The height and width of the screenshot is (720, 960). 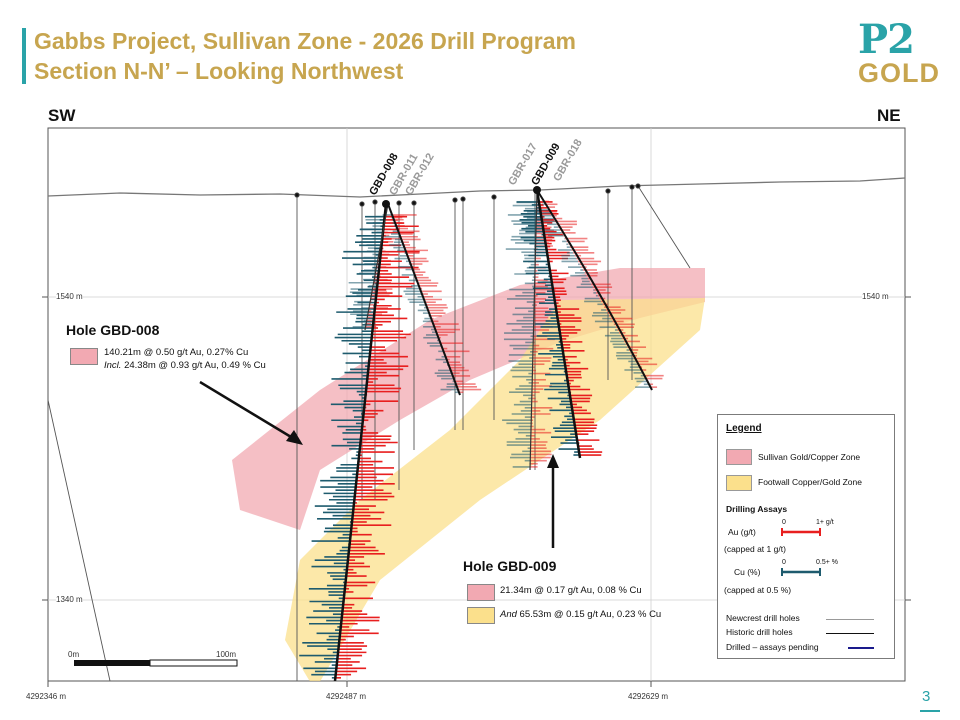 What do you see at coordinates (176, 352) in the screenshot?
I see `gbd-008-interval-1: 140.21m @ 0.50 g/t Au, 0.27% Cu` at bounding box center [176, 352].